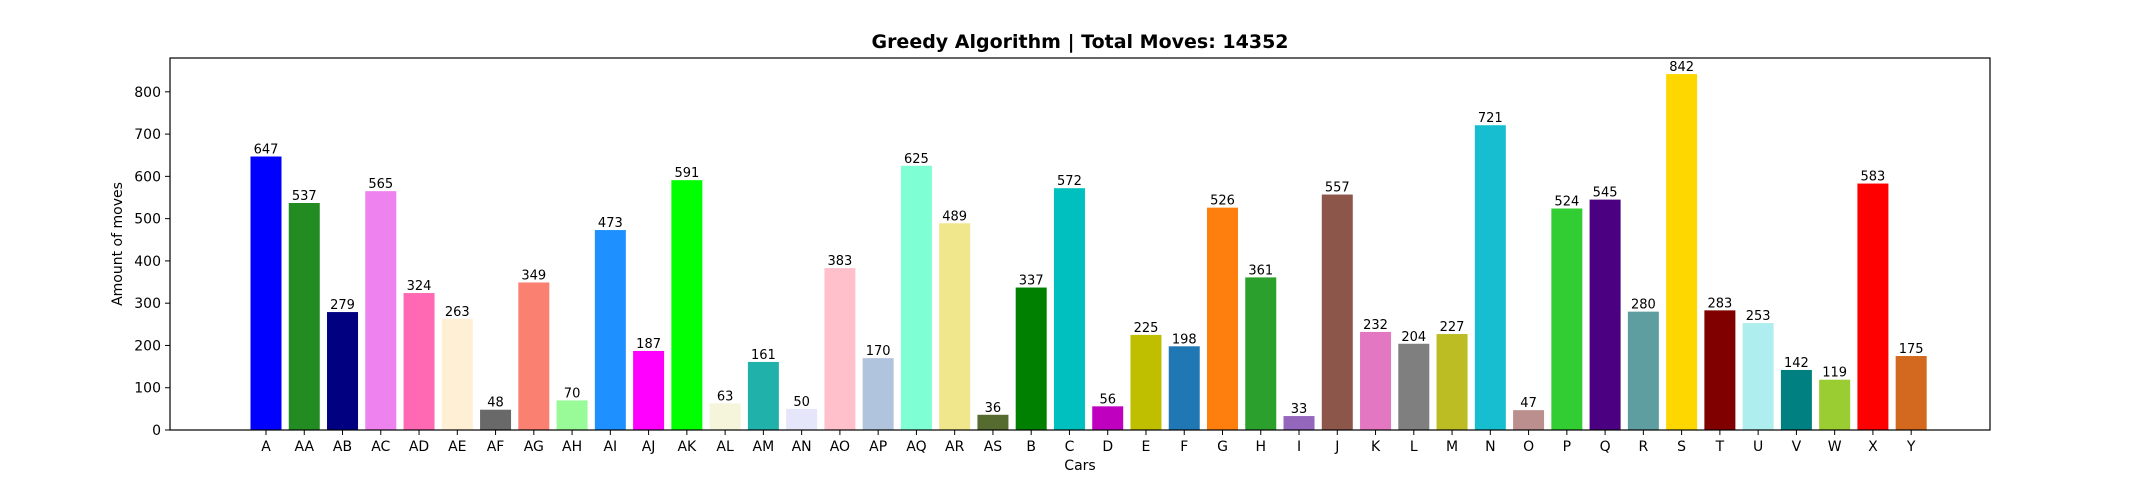  Describe the element at coordinates (1528, 447) in the screenshot. I see `x-tick-label-O: O` at that location.